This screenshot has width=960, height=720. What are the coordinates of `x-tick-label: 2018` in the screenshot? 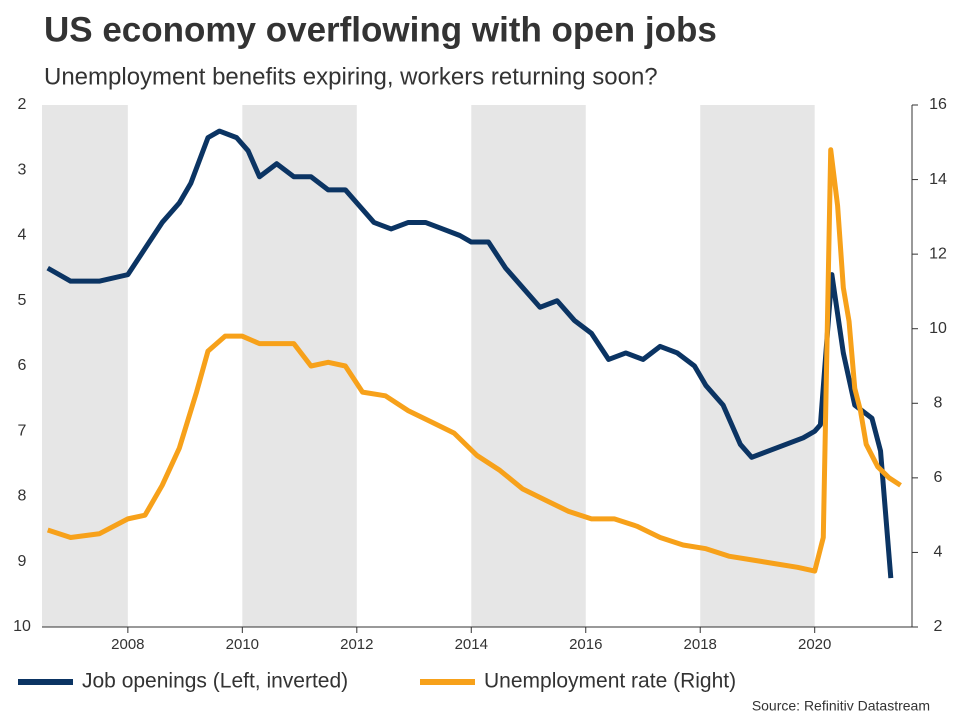 It's located at (700, 644).